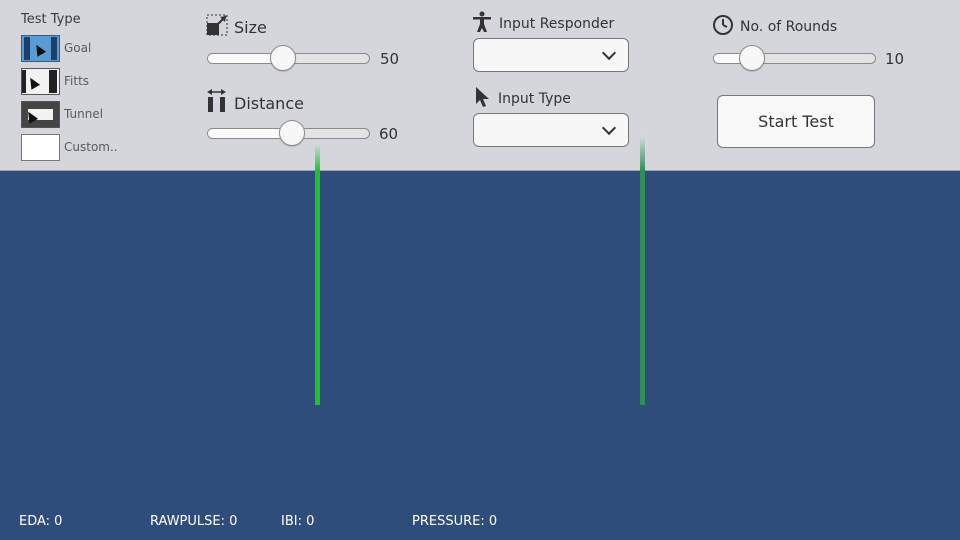 The width and height of the screenshot is (960, 540). What do you see at coordinates (483, 99) in the screenshot?
I see `pointer-cursor-icon` at bounding box center [483, 99].